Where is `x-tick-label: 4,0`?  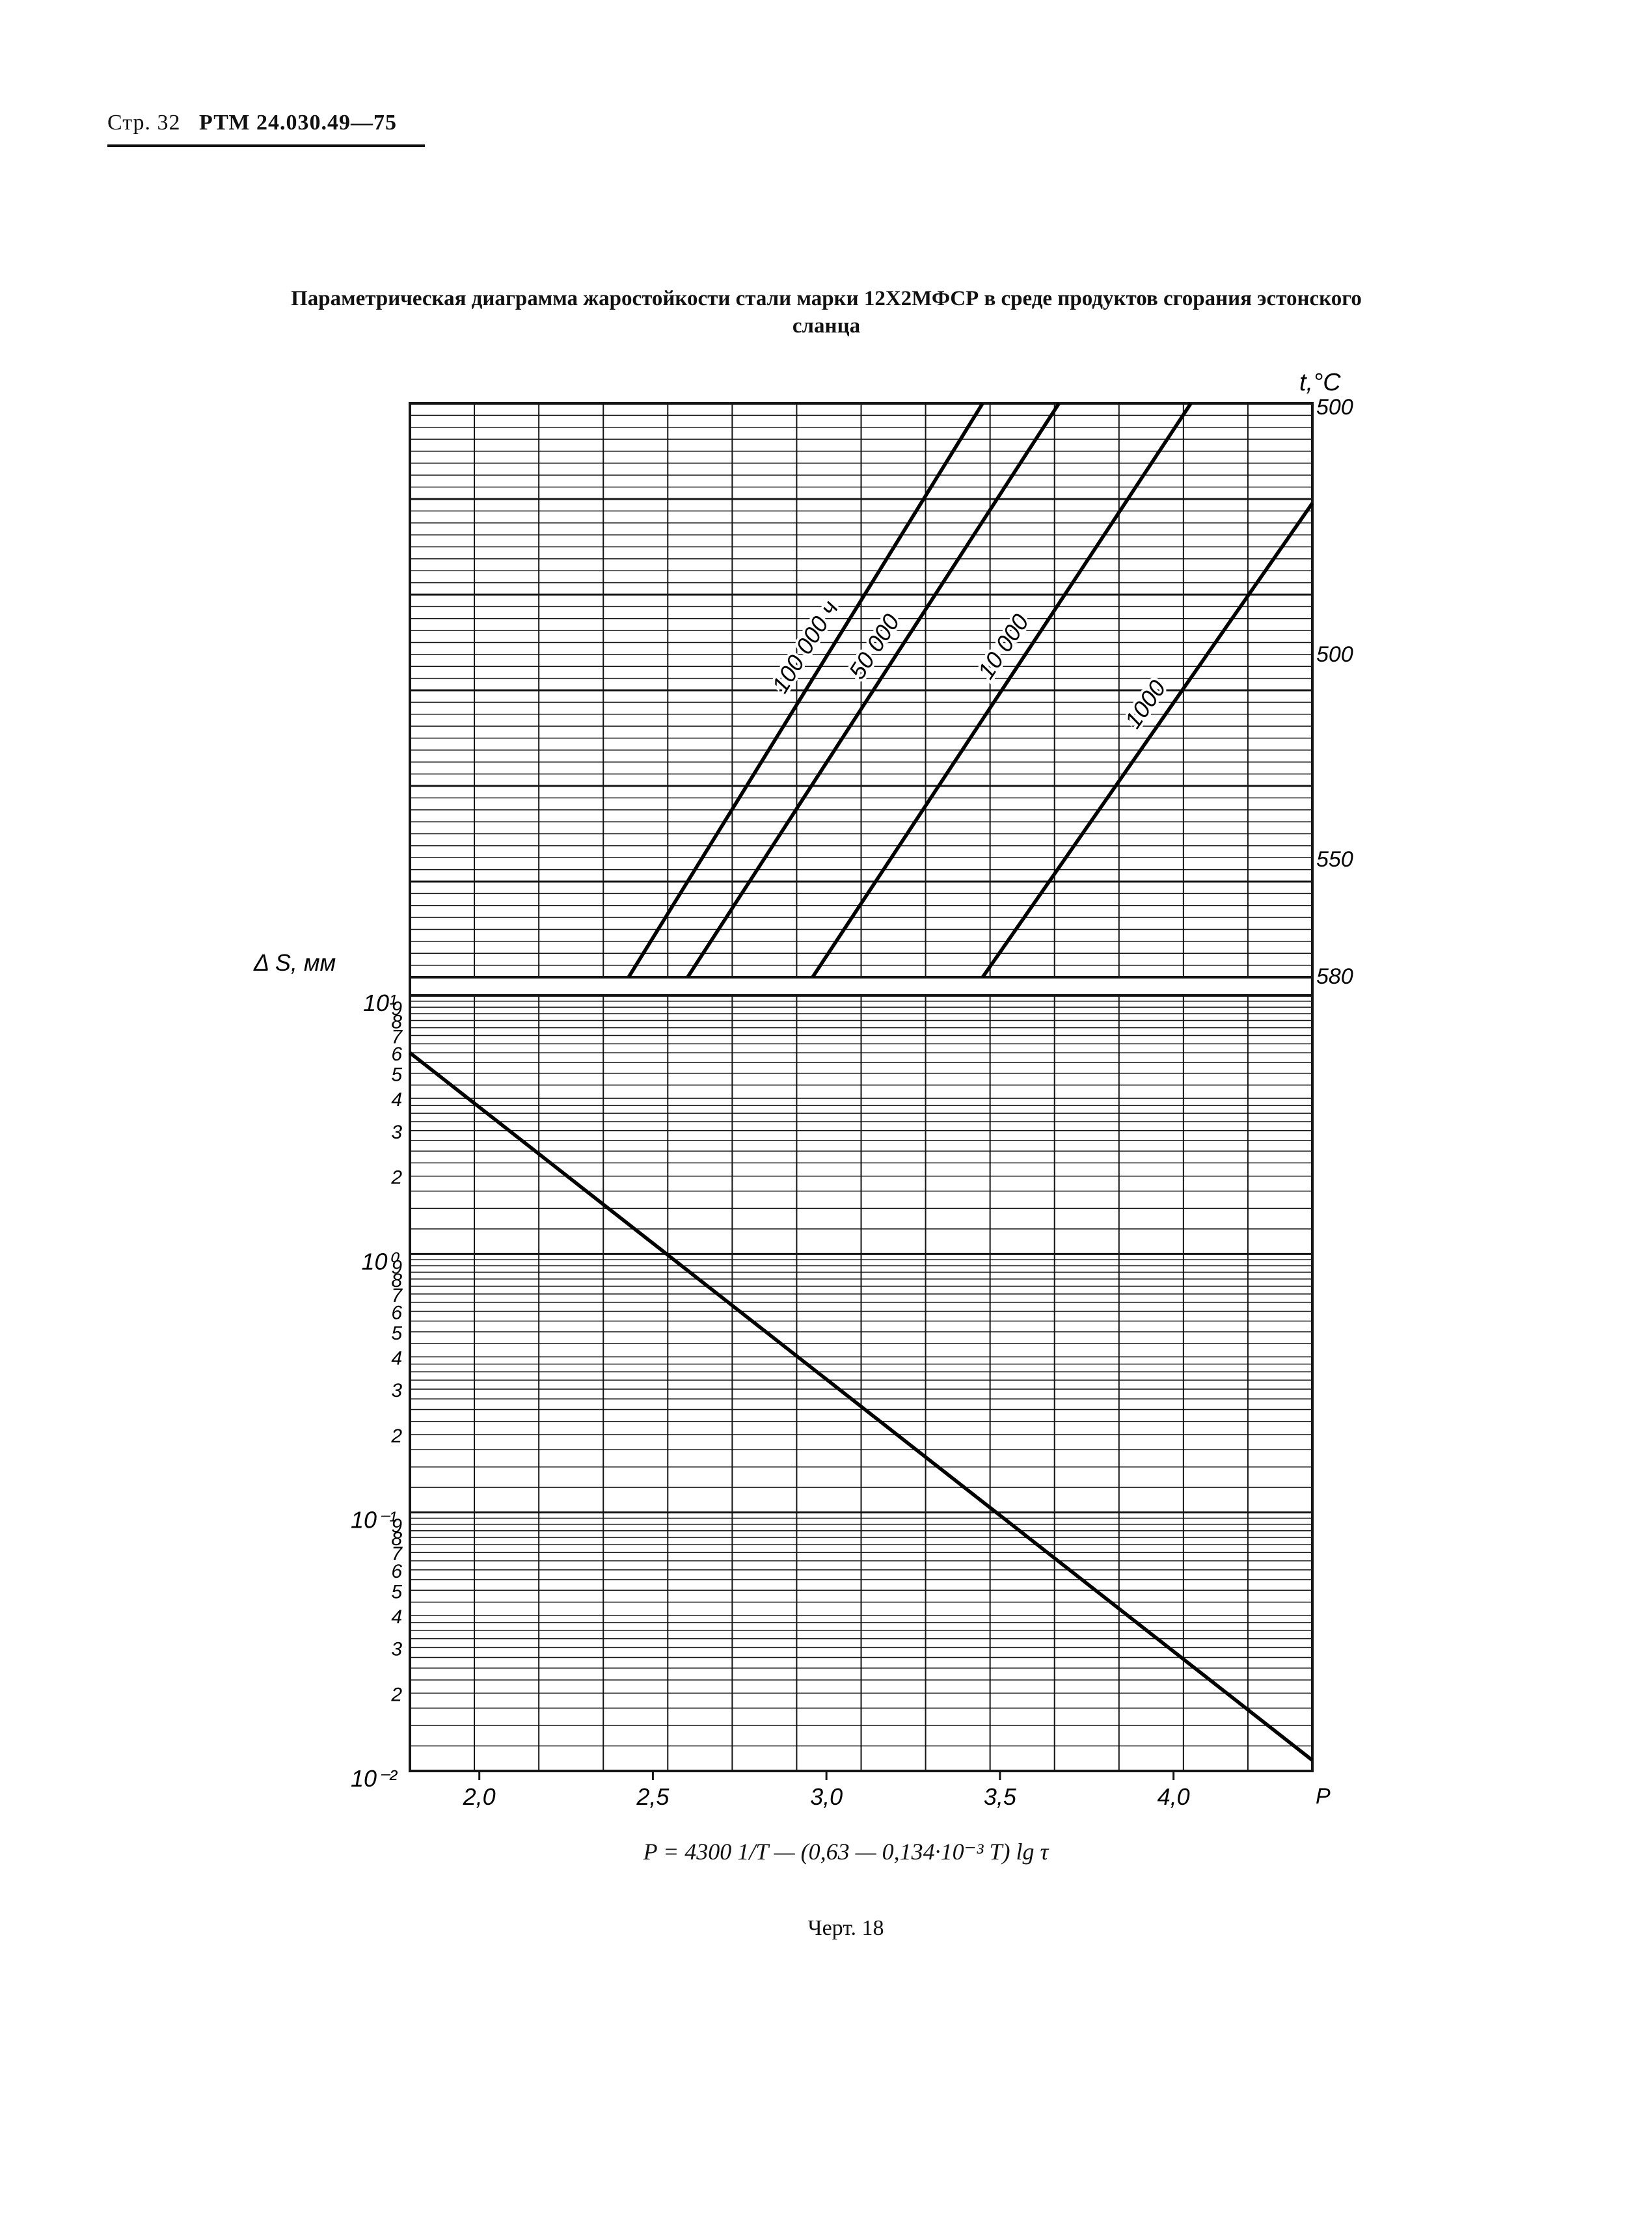
x-tick-label: 4,0 is located at coordinates (1174, 1796).